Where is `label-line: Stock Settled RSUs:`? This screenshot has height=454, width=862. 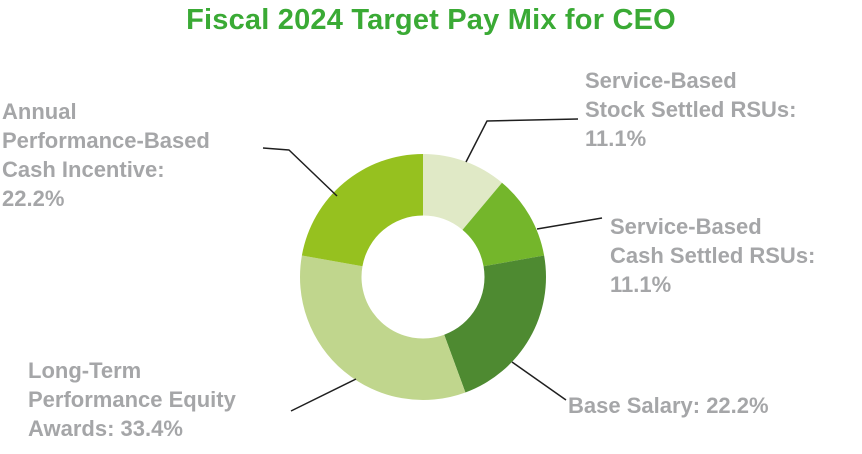
label-line: Stock Settled RSUs: is located at coordinates (691, 109).